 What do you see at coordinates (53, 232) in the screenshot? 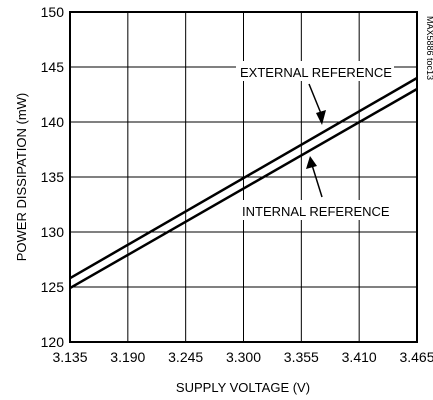
I see `y-tick-label: 130` at bounding box center [53, 232].